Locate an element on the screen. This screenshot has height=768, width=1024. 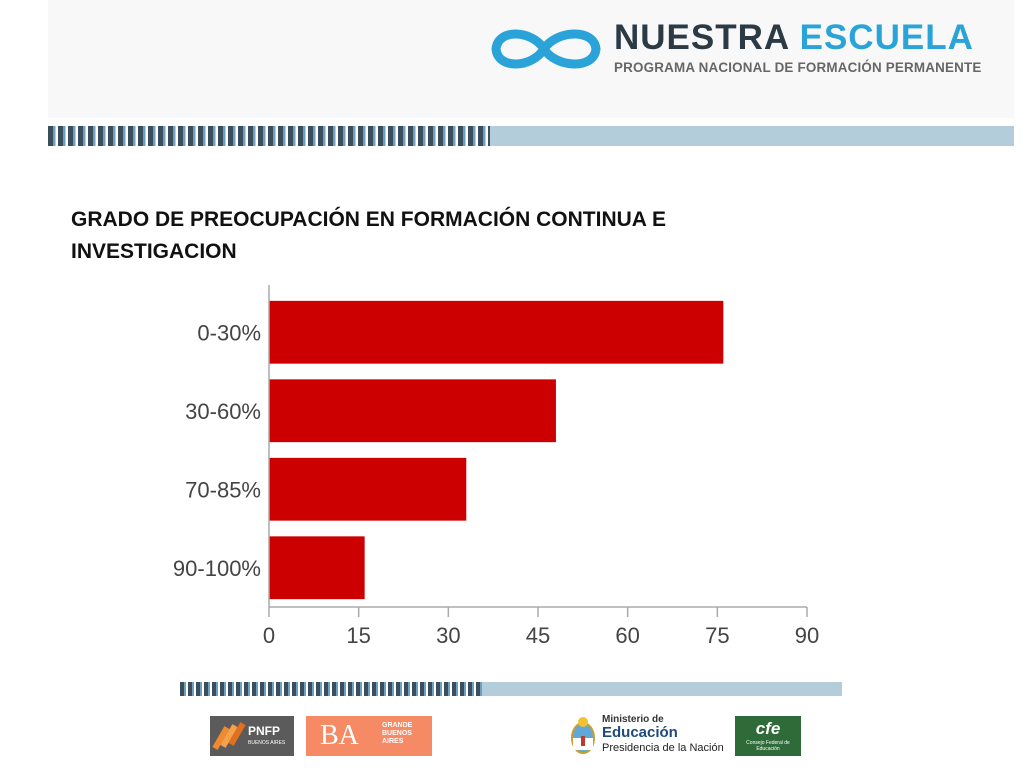
category-label: 90-100% is located at coordinates (217, 568).